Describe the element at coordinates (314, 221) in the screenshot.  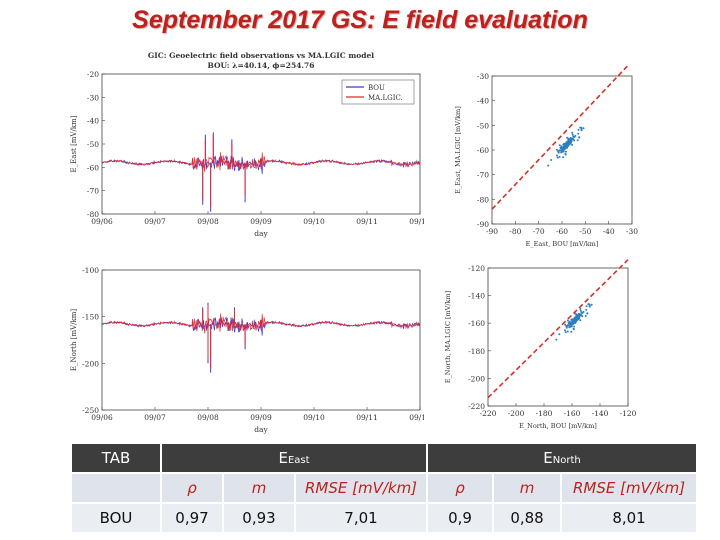
I see `x-tick-label: 09/10` at that location.